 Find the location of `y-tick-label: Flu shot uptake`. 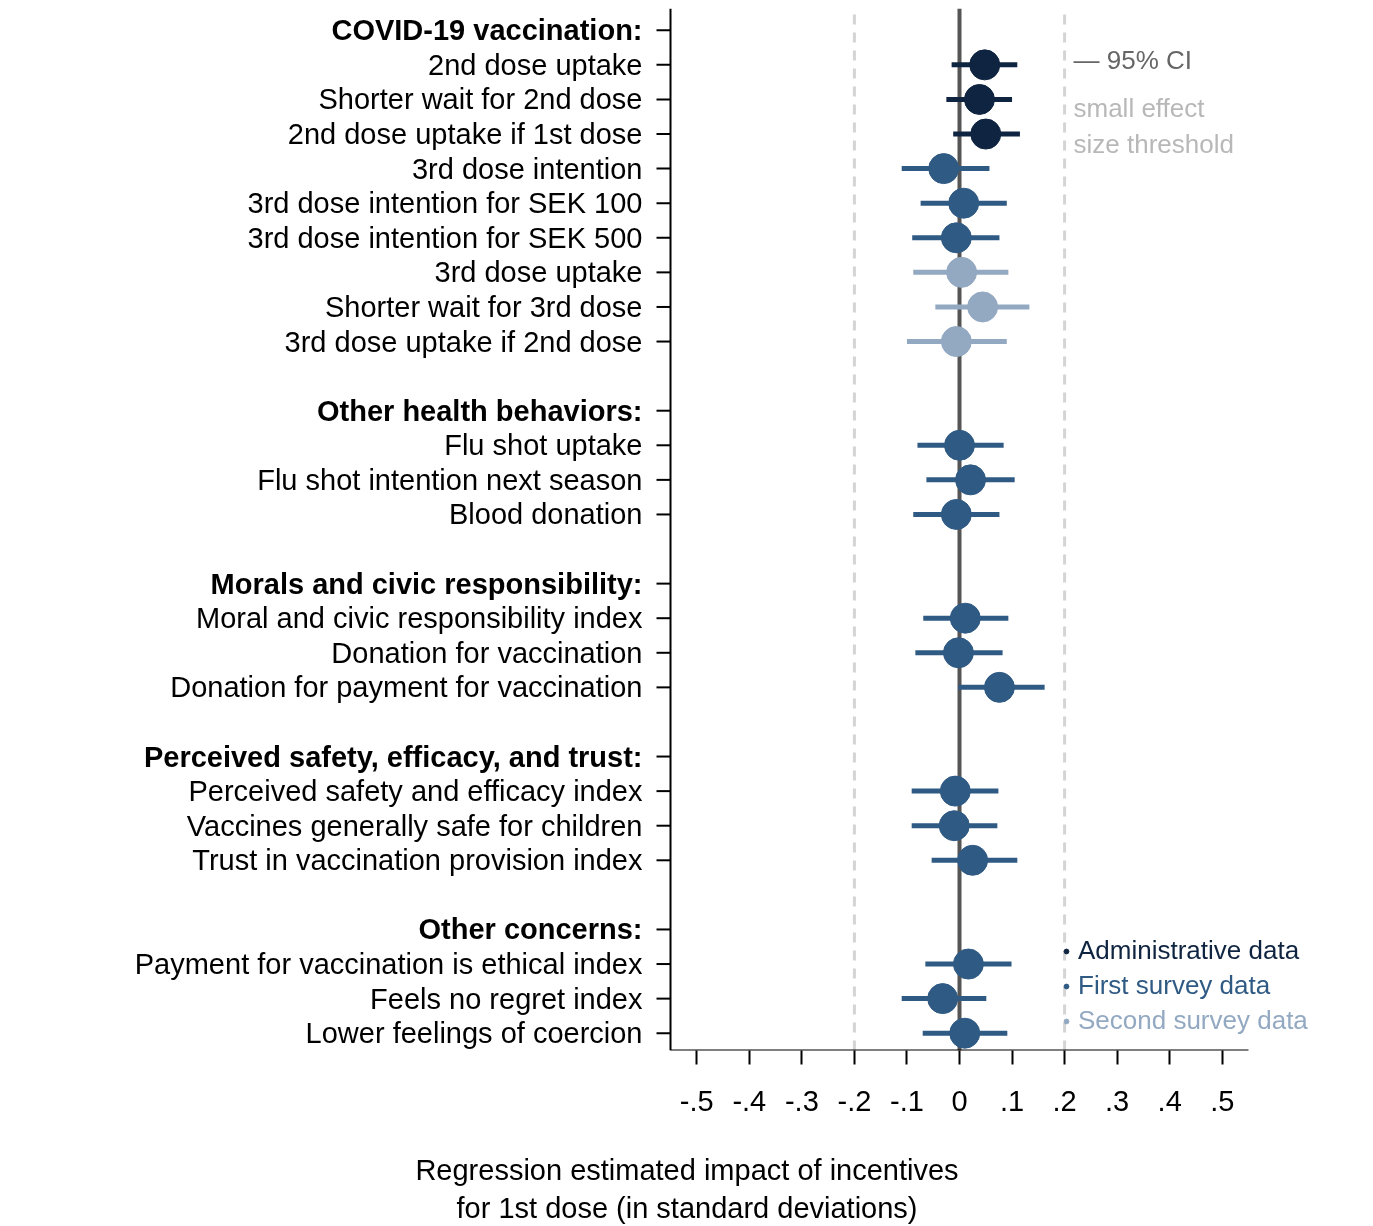

y-tick-label: Flu shot uptake is located at coordinates (543, 445).